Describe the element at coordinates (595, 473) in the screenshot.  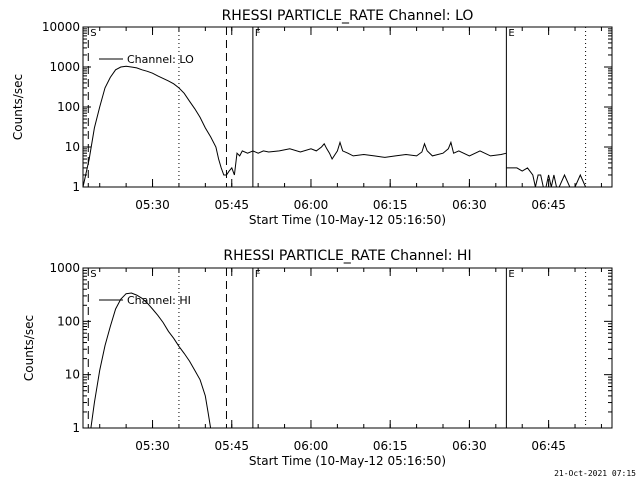
I see `timestamp-stamp: 21-Oct-2021 07:15` at that location.